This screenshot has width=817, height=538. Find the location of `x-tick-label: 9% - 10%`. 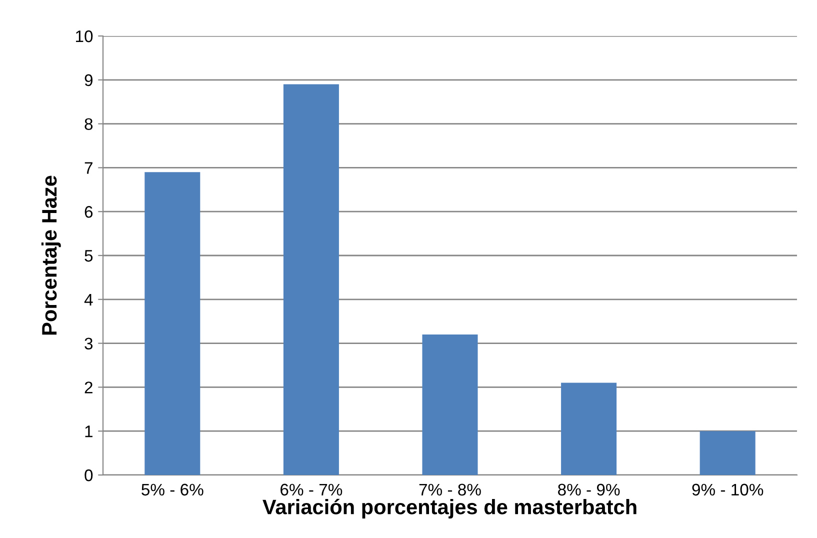

x-tick-label: 9% - 10% is located at coordinates (728, 490).